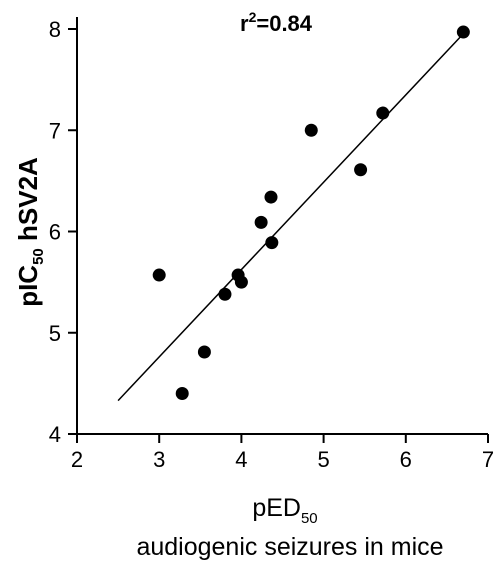 The width and height of the screenshot is (500, 566). Describe the element at coordinates (284, 510) in the screenshot. I see `x-axis-label: pED50` at that location.